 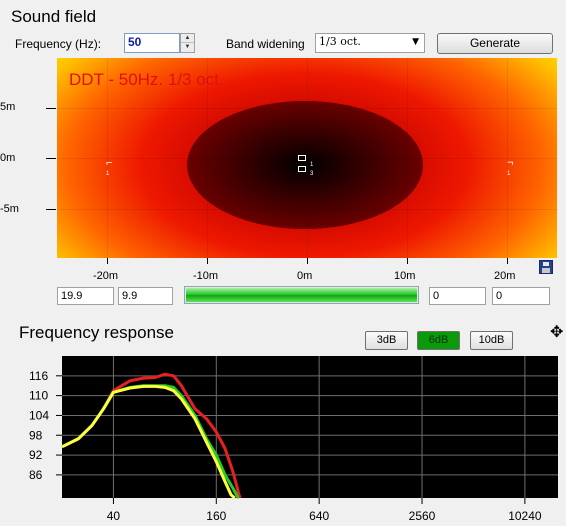 What do you see at coordinates (305, 276) in the screenshot?
I see `x-tick-label: 0m` at bounding box center [305, 276].